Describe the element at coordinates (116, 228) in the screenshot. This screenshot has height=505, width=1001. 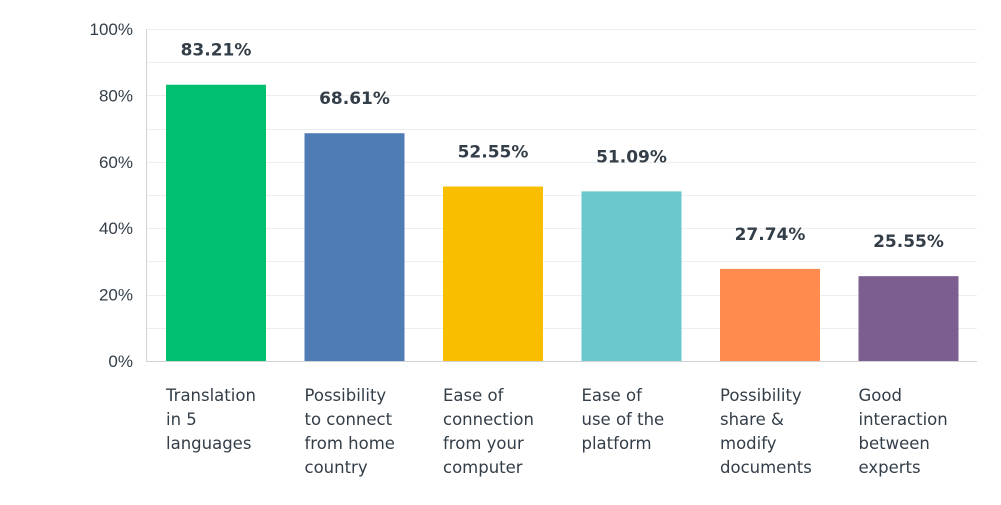
I see `y-tick-label: 40%` at that location.